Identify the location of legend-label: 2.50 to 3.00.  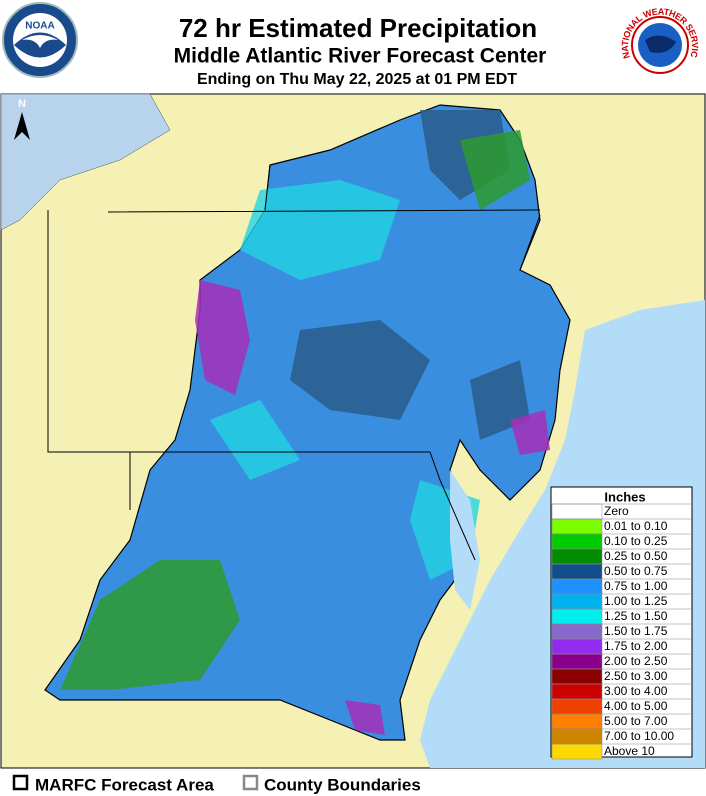
(636, 676).